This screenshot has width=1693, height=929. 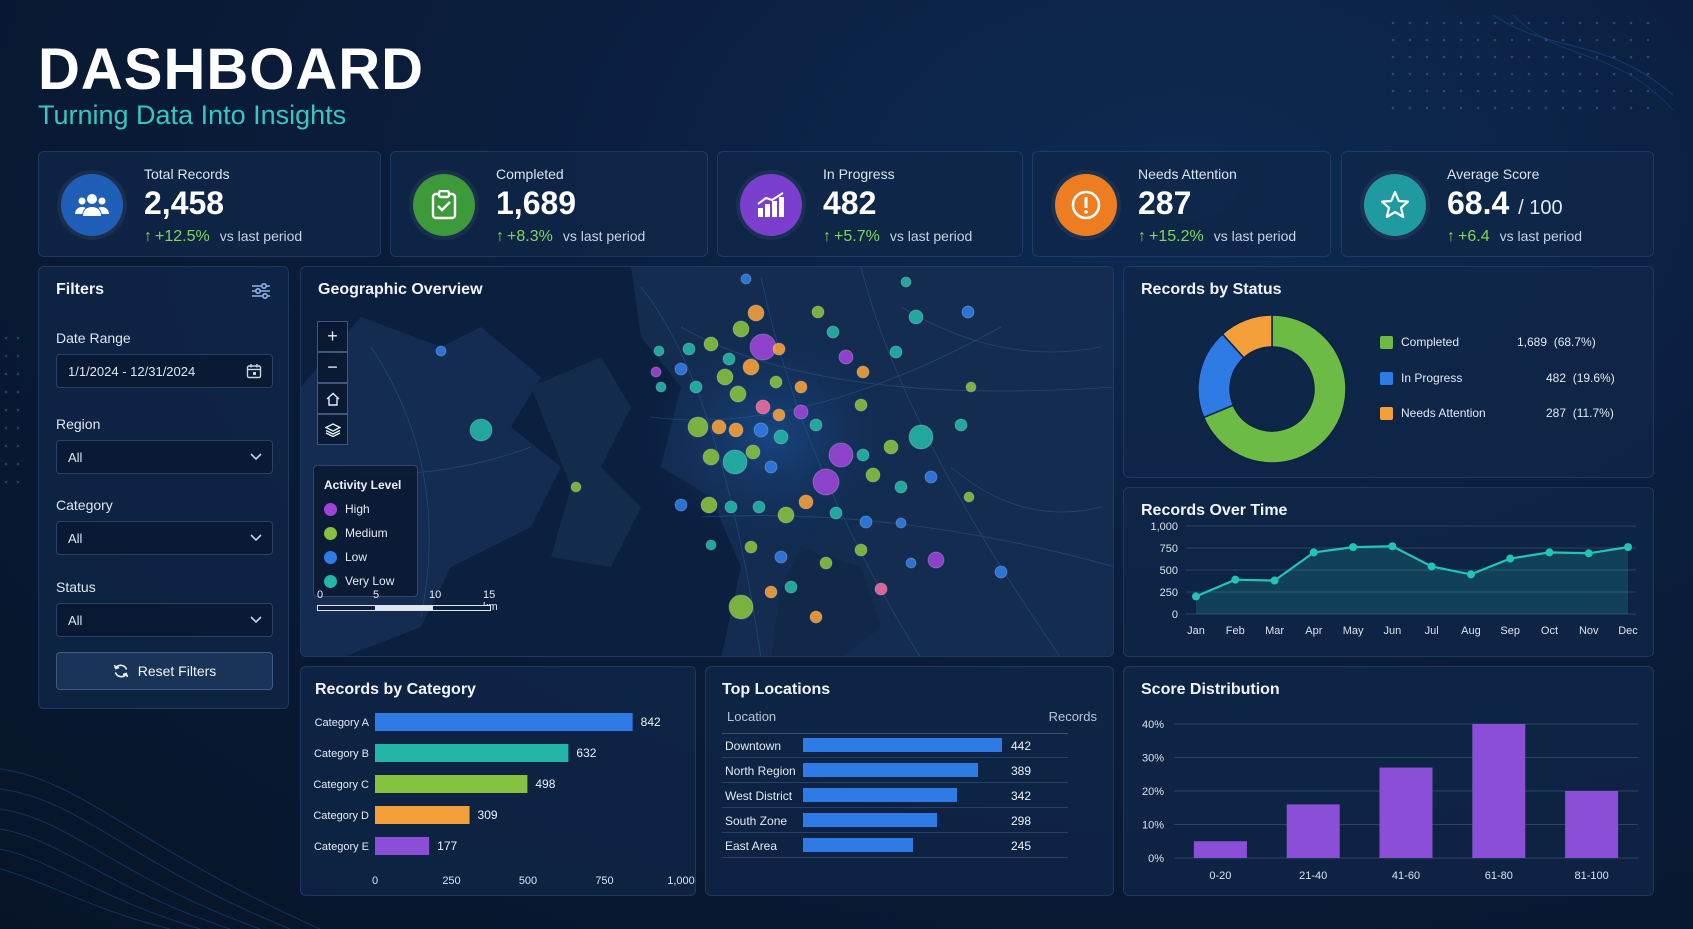 I want to click on kpi-card-completed: Completed 1,689 ↑ +8.3% vs last period, so click(x=549, y=204).